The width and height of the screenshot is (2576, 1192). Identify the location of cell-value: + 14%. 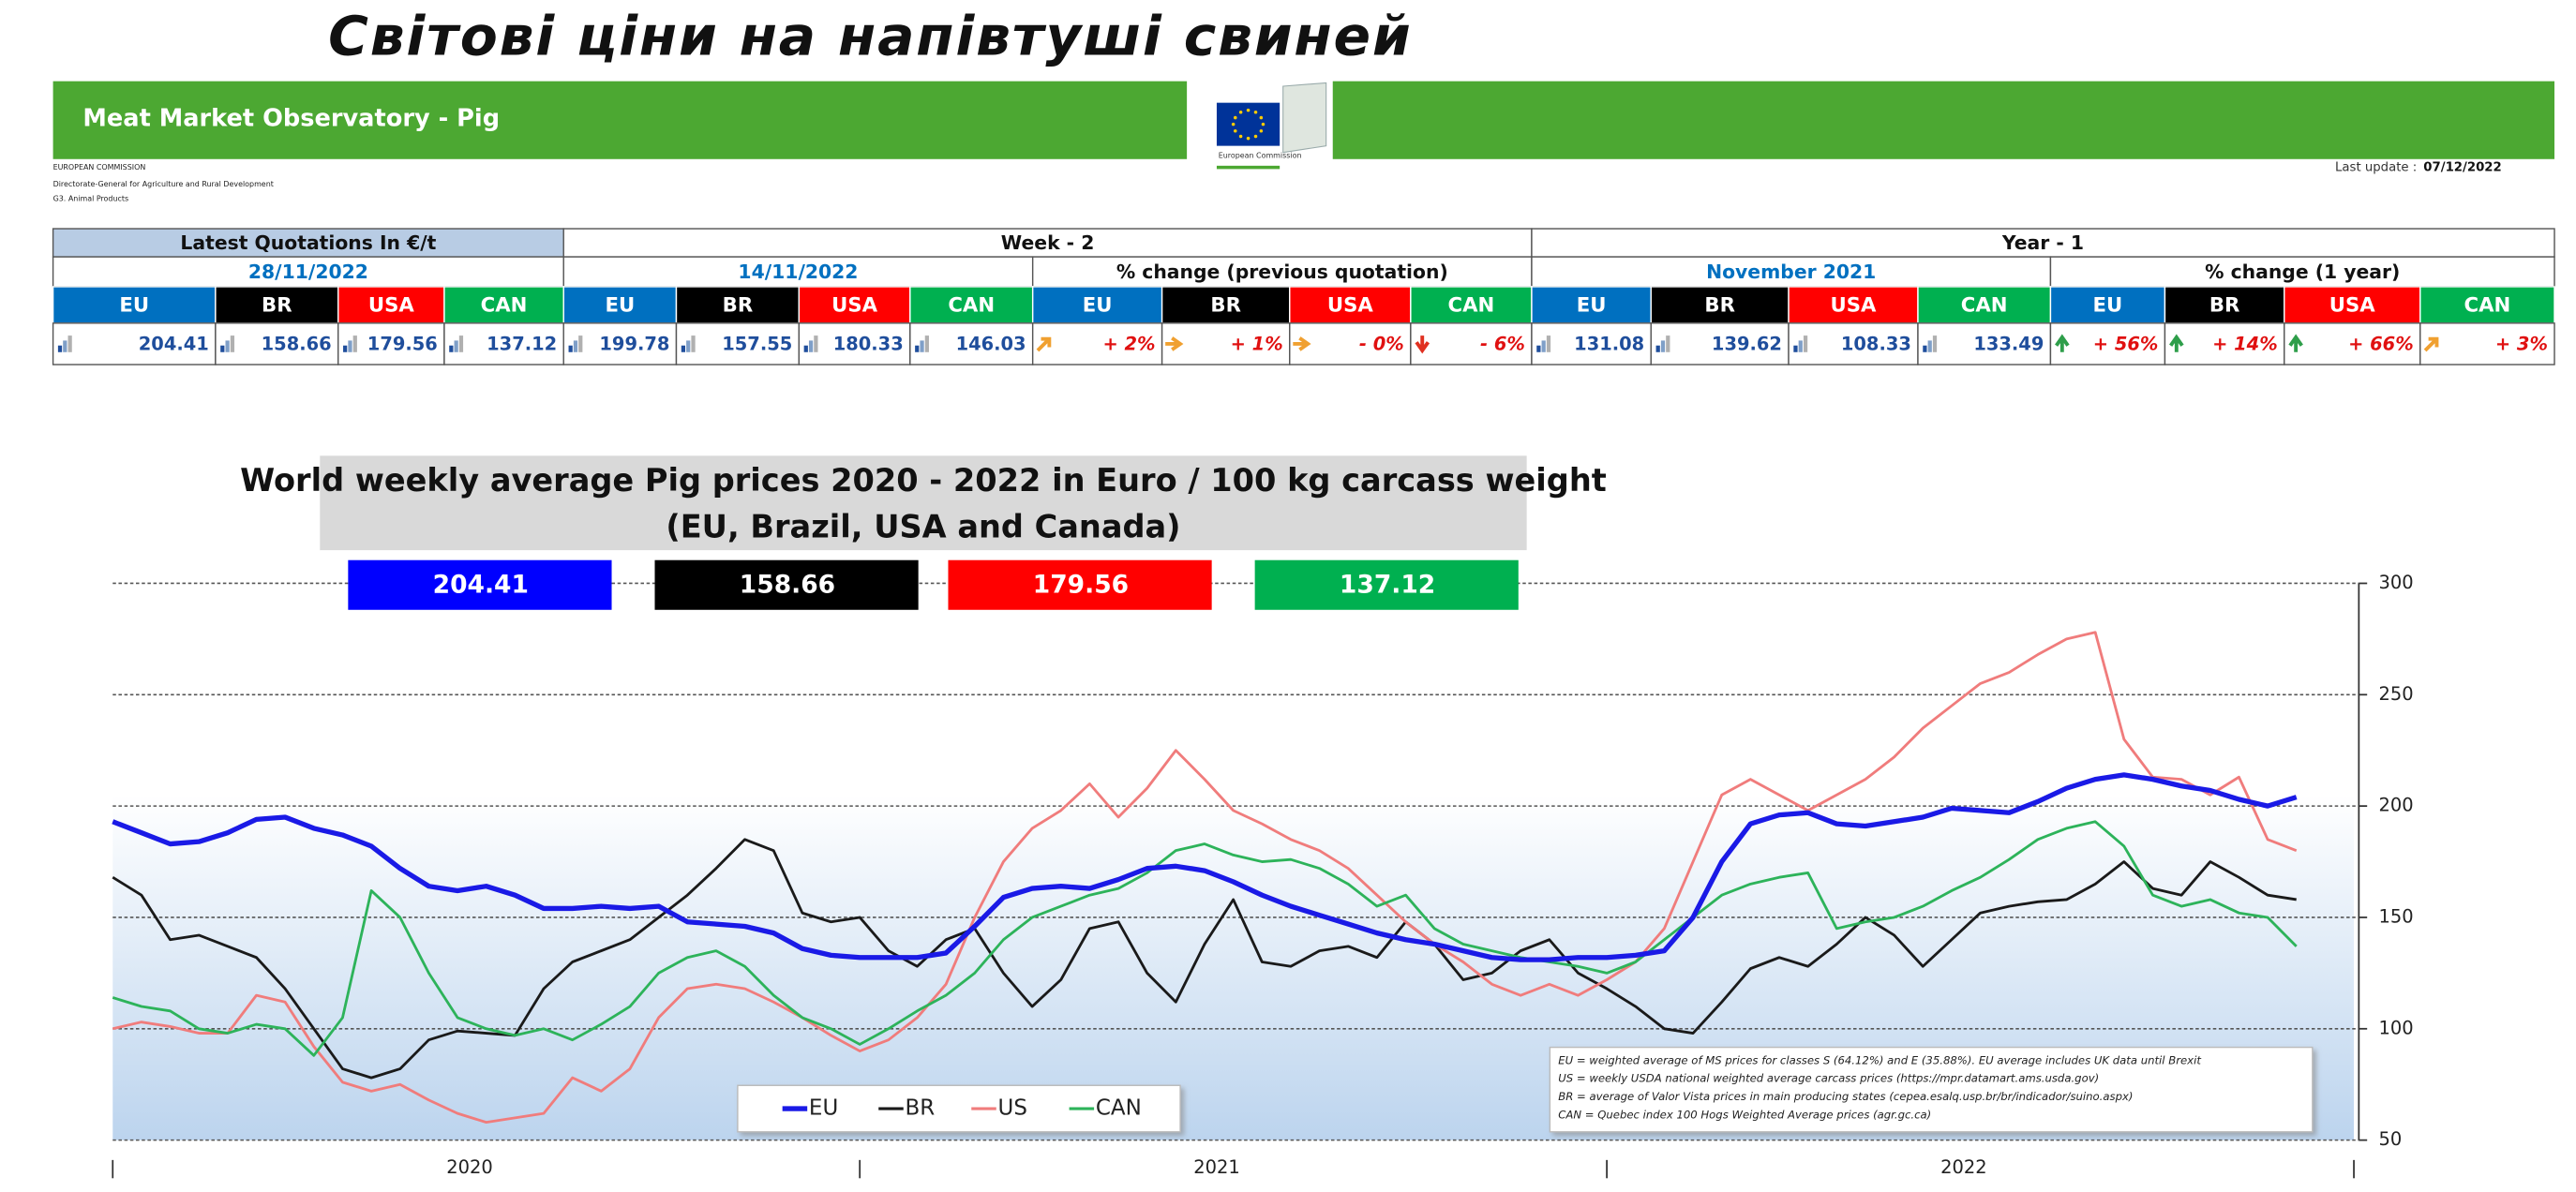
(2245, 343).